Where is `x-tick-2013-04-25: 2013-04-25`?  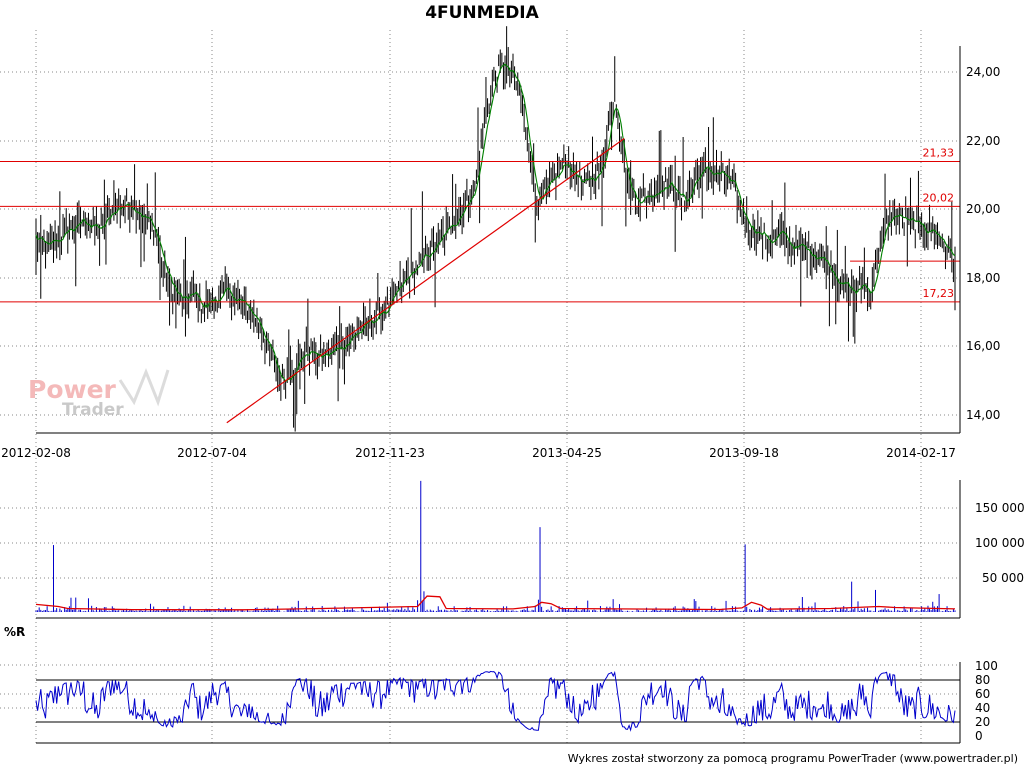
x-tick-2013-04-25: 2013-04-25 is located at coordinates (567, 453).